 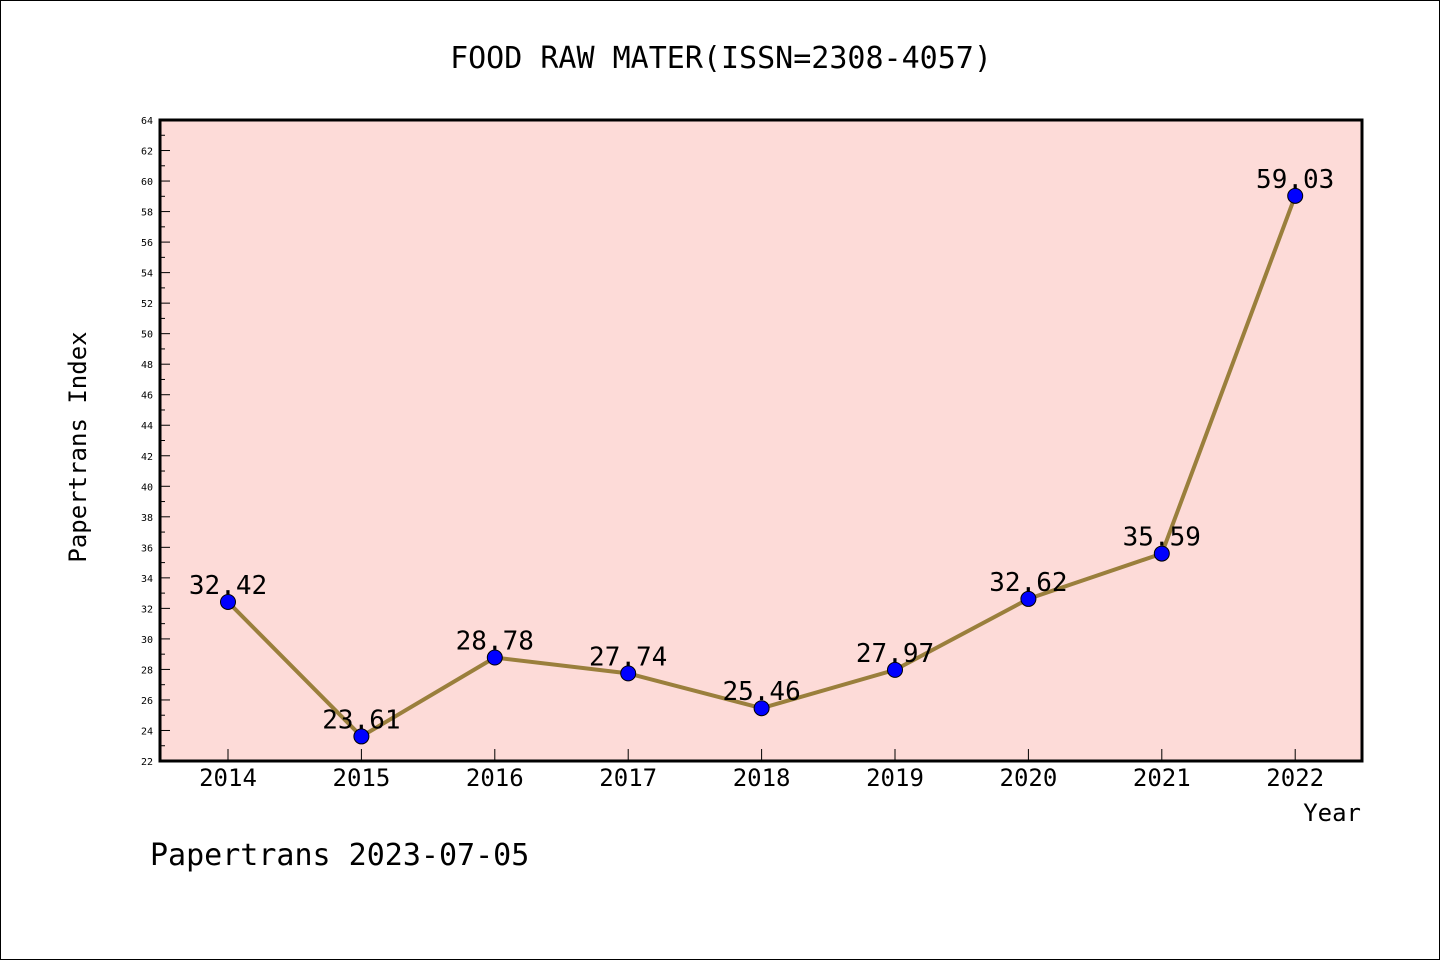 What do you see at coordinates (147, 213) in the screenshot?
I see `y-tick-label: 58` at bounding box center [147, 213].